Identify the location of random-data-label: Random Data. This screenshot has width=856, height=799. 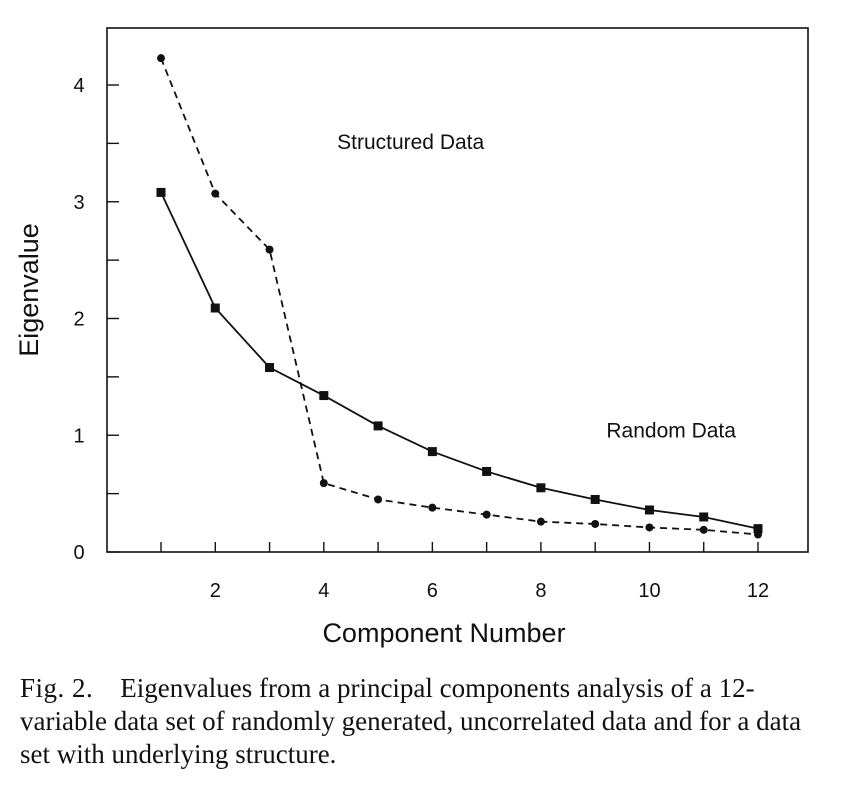
(671, 431).